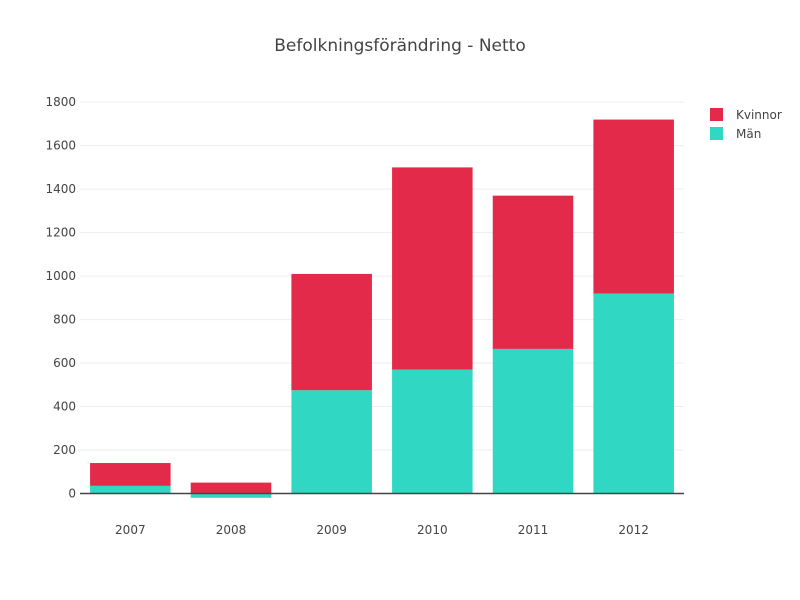 The width and height of the screenshot is (800, 600). What do you see at coordinates (60, 276) in the screenshot?
I see `y-tick-label: 1000` at bounding box center [60, 276].